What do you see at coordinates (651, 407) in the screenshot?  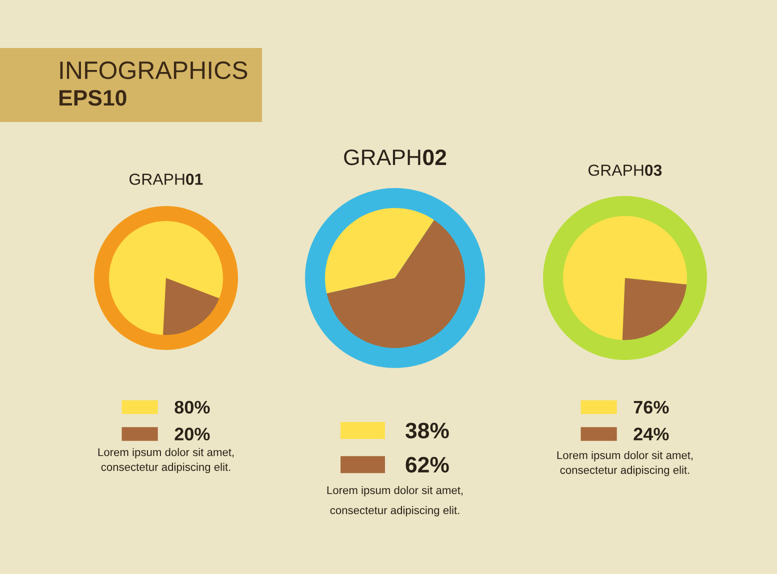 I see `legend-label: 76%` at bounding box center [651, 407].